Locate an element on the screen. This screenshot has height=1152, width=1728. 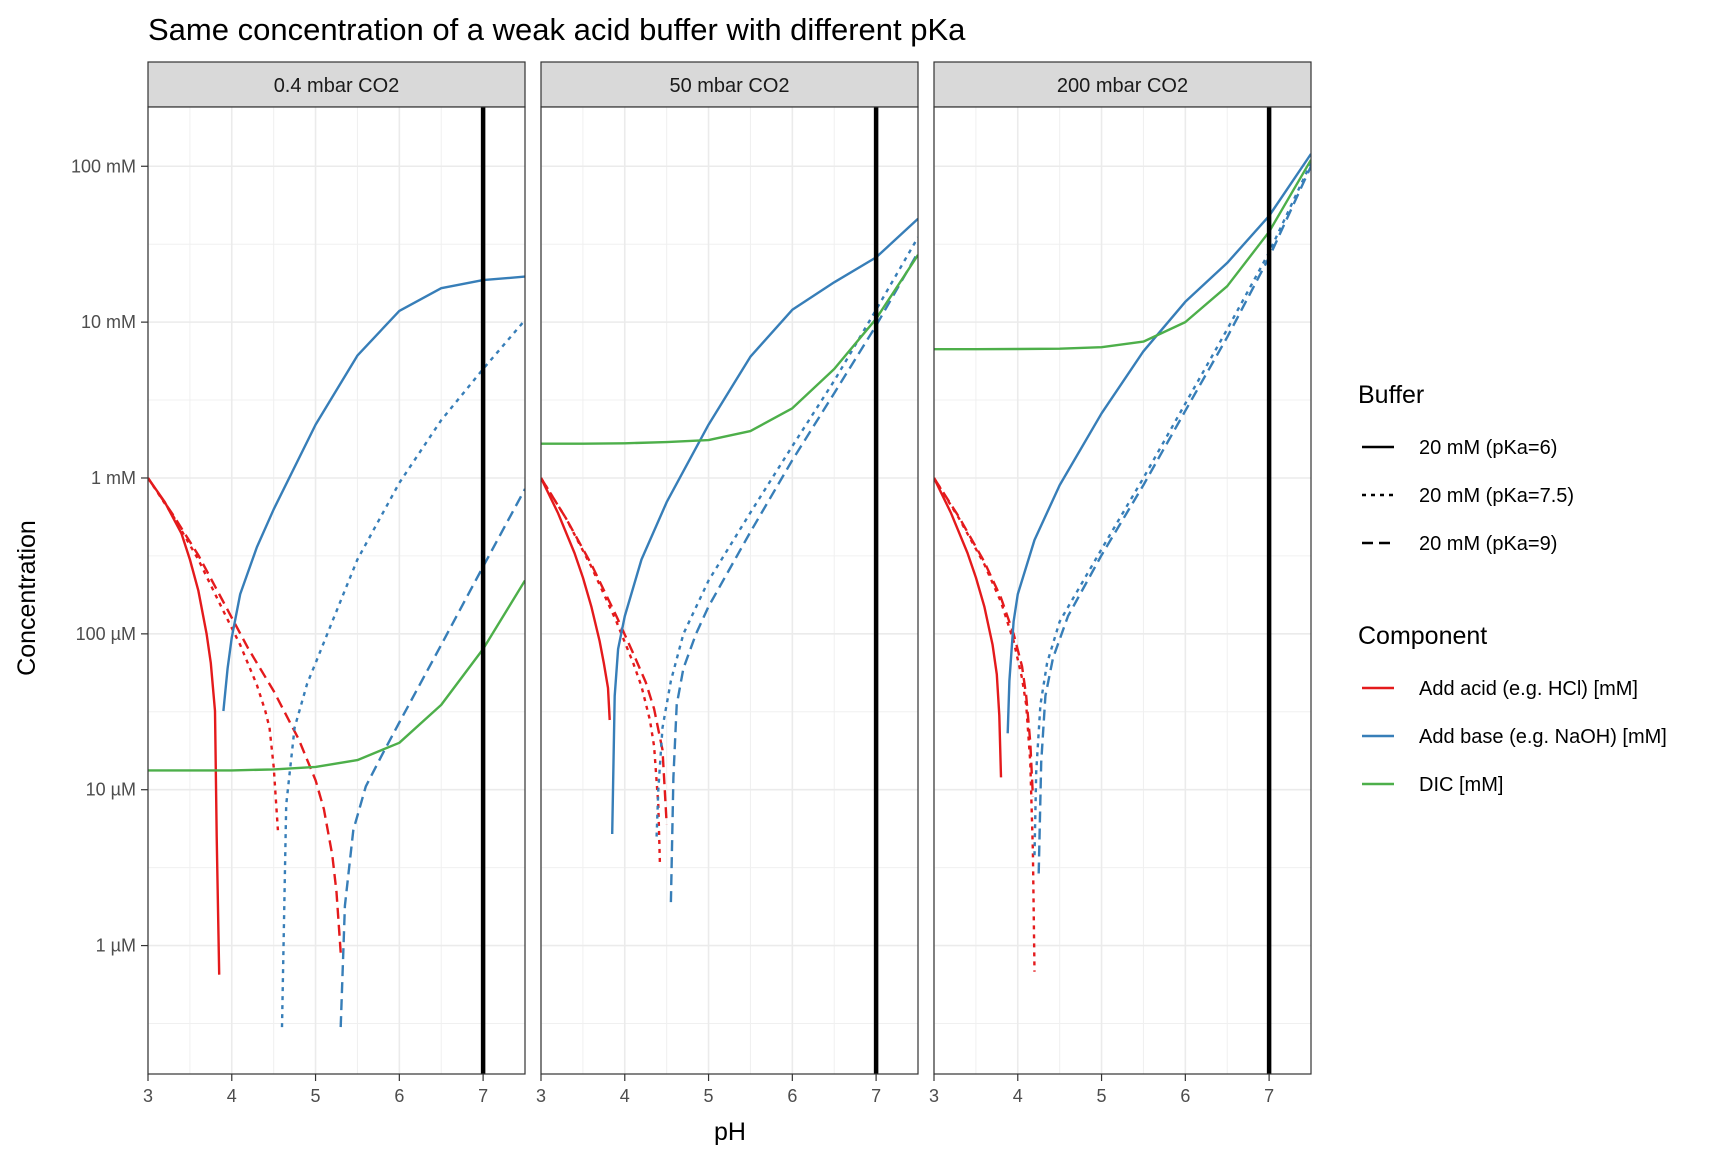
facet-strip-label: 0.4 mbar CO2 is located at coordinates (337, 86).